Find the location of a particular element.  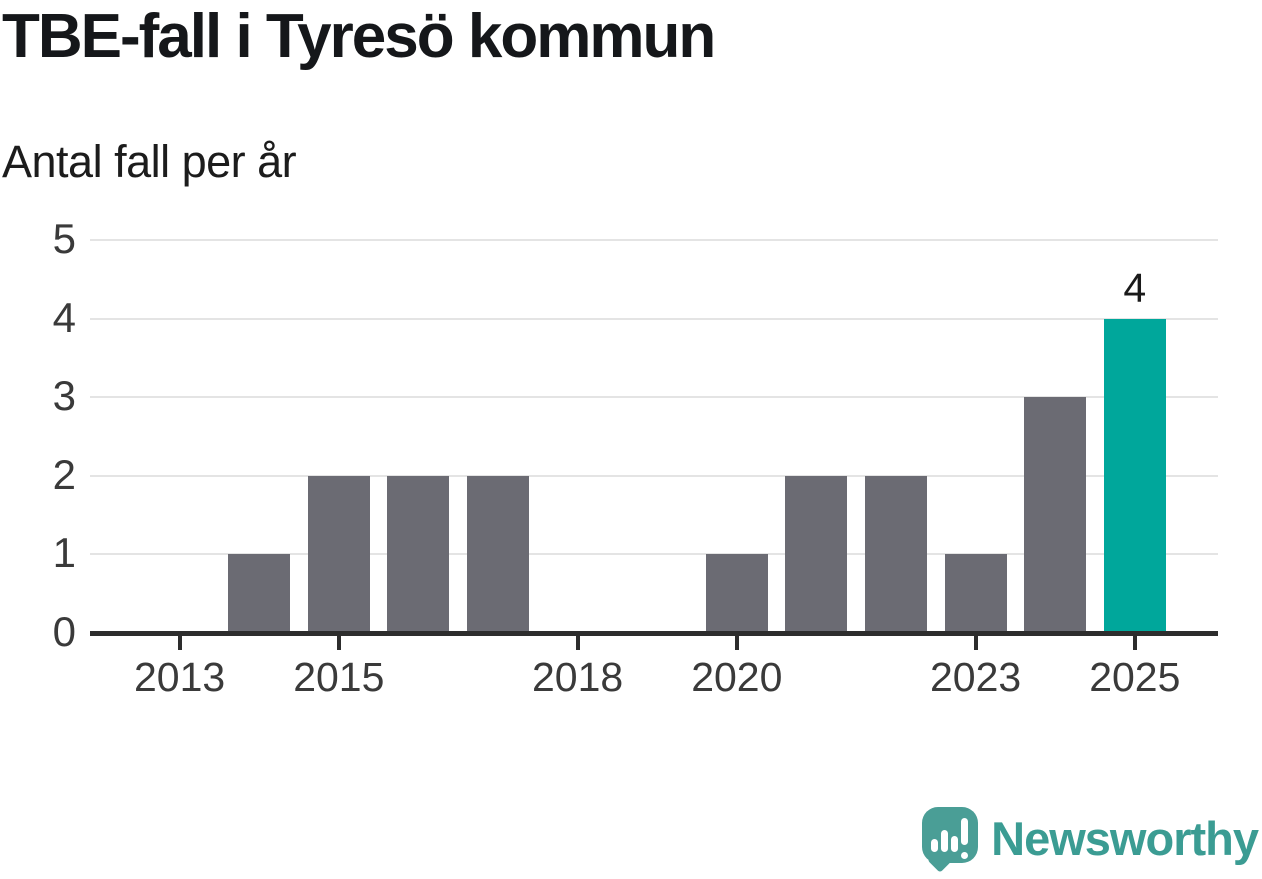

newsworthy-logo-icon is located at coordinates (950, 840).